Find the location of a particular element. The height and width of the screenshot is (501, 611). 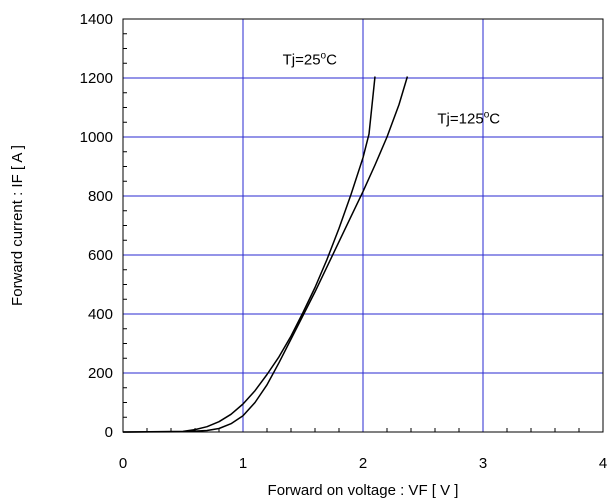

y-tick-label: 200 is located at coordinates (100, 373).